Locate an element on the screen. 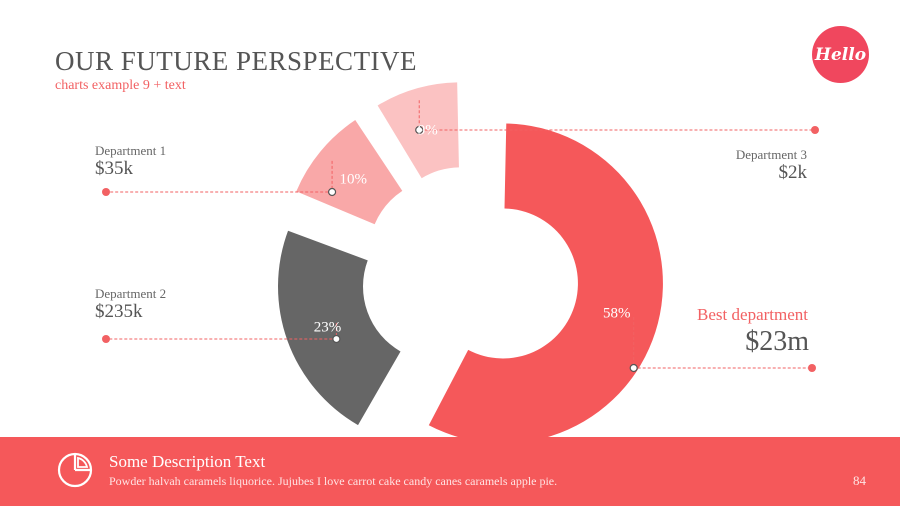 Image resolution: width=900 pixels, height=506 pixels. pie-chart-icon is located at coordinates (75, 472).